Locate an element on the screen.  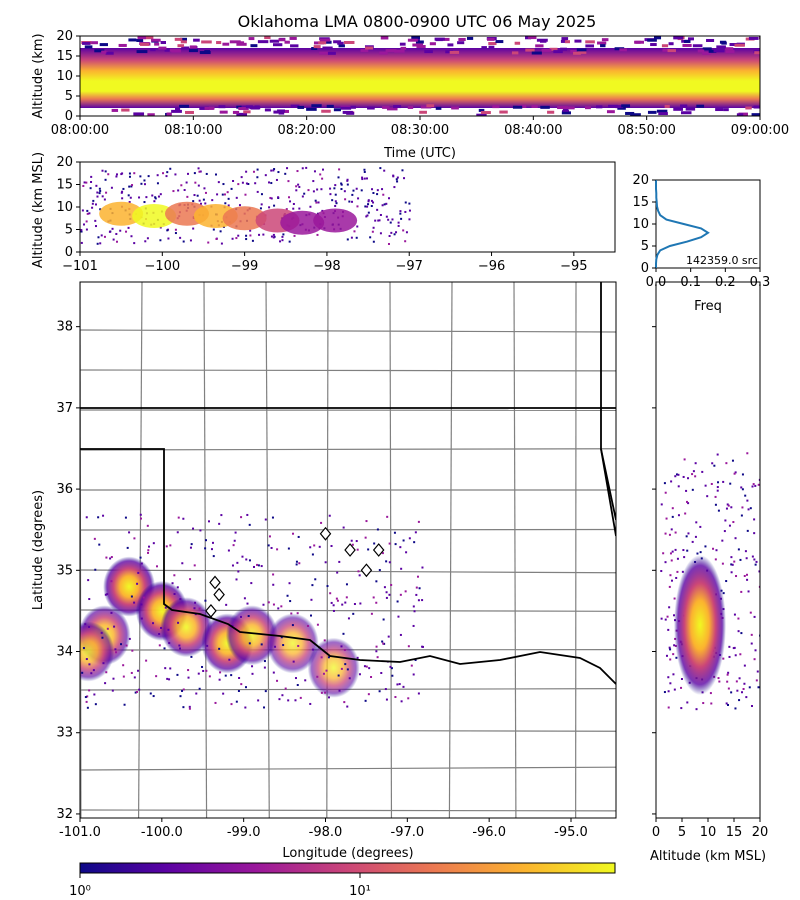
colorbar: 10⁰ 10¹ is located at coordinates (342, 880).